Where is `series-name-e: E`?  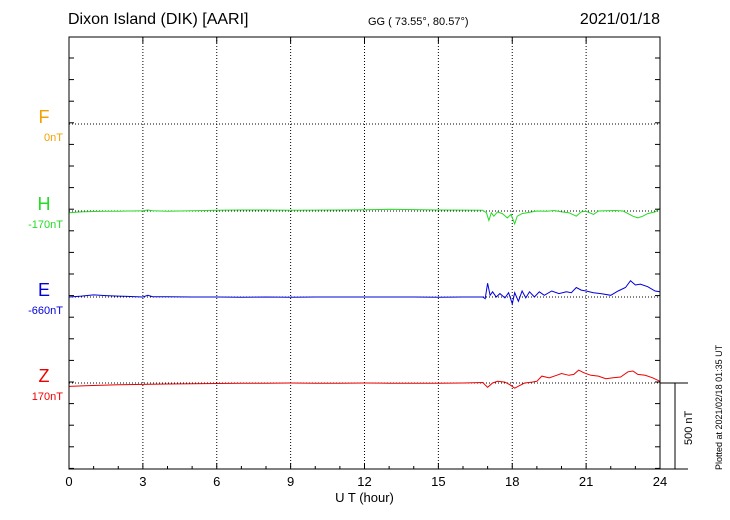 series-name-e: E is located at coordinates (44, 290).